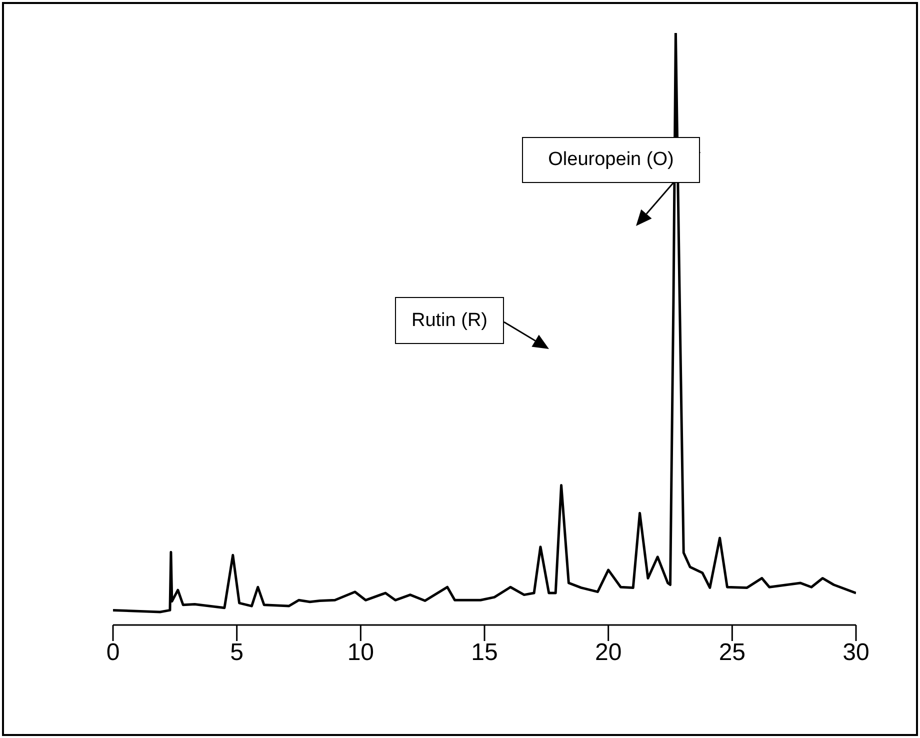 Image resolution: width=920 pixels, height=738 pixels. I want to click on annotation: Oleuropein (O), so click(611, 160).